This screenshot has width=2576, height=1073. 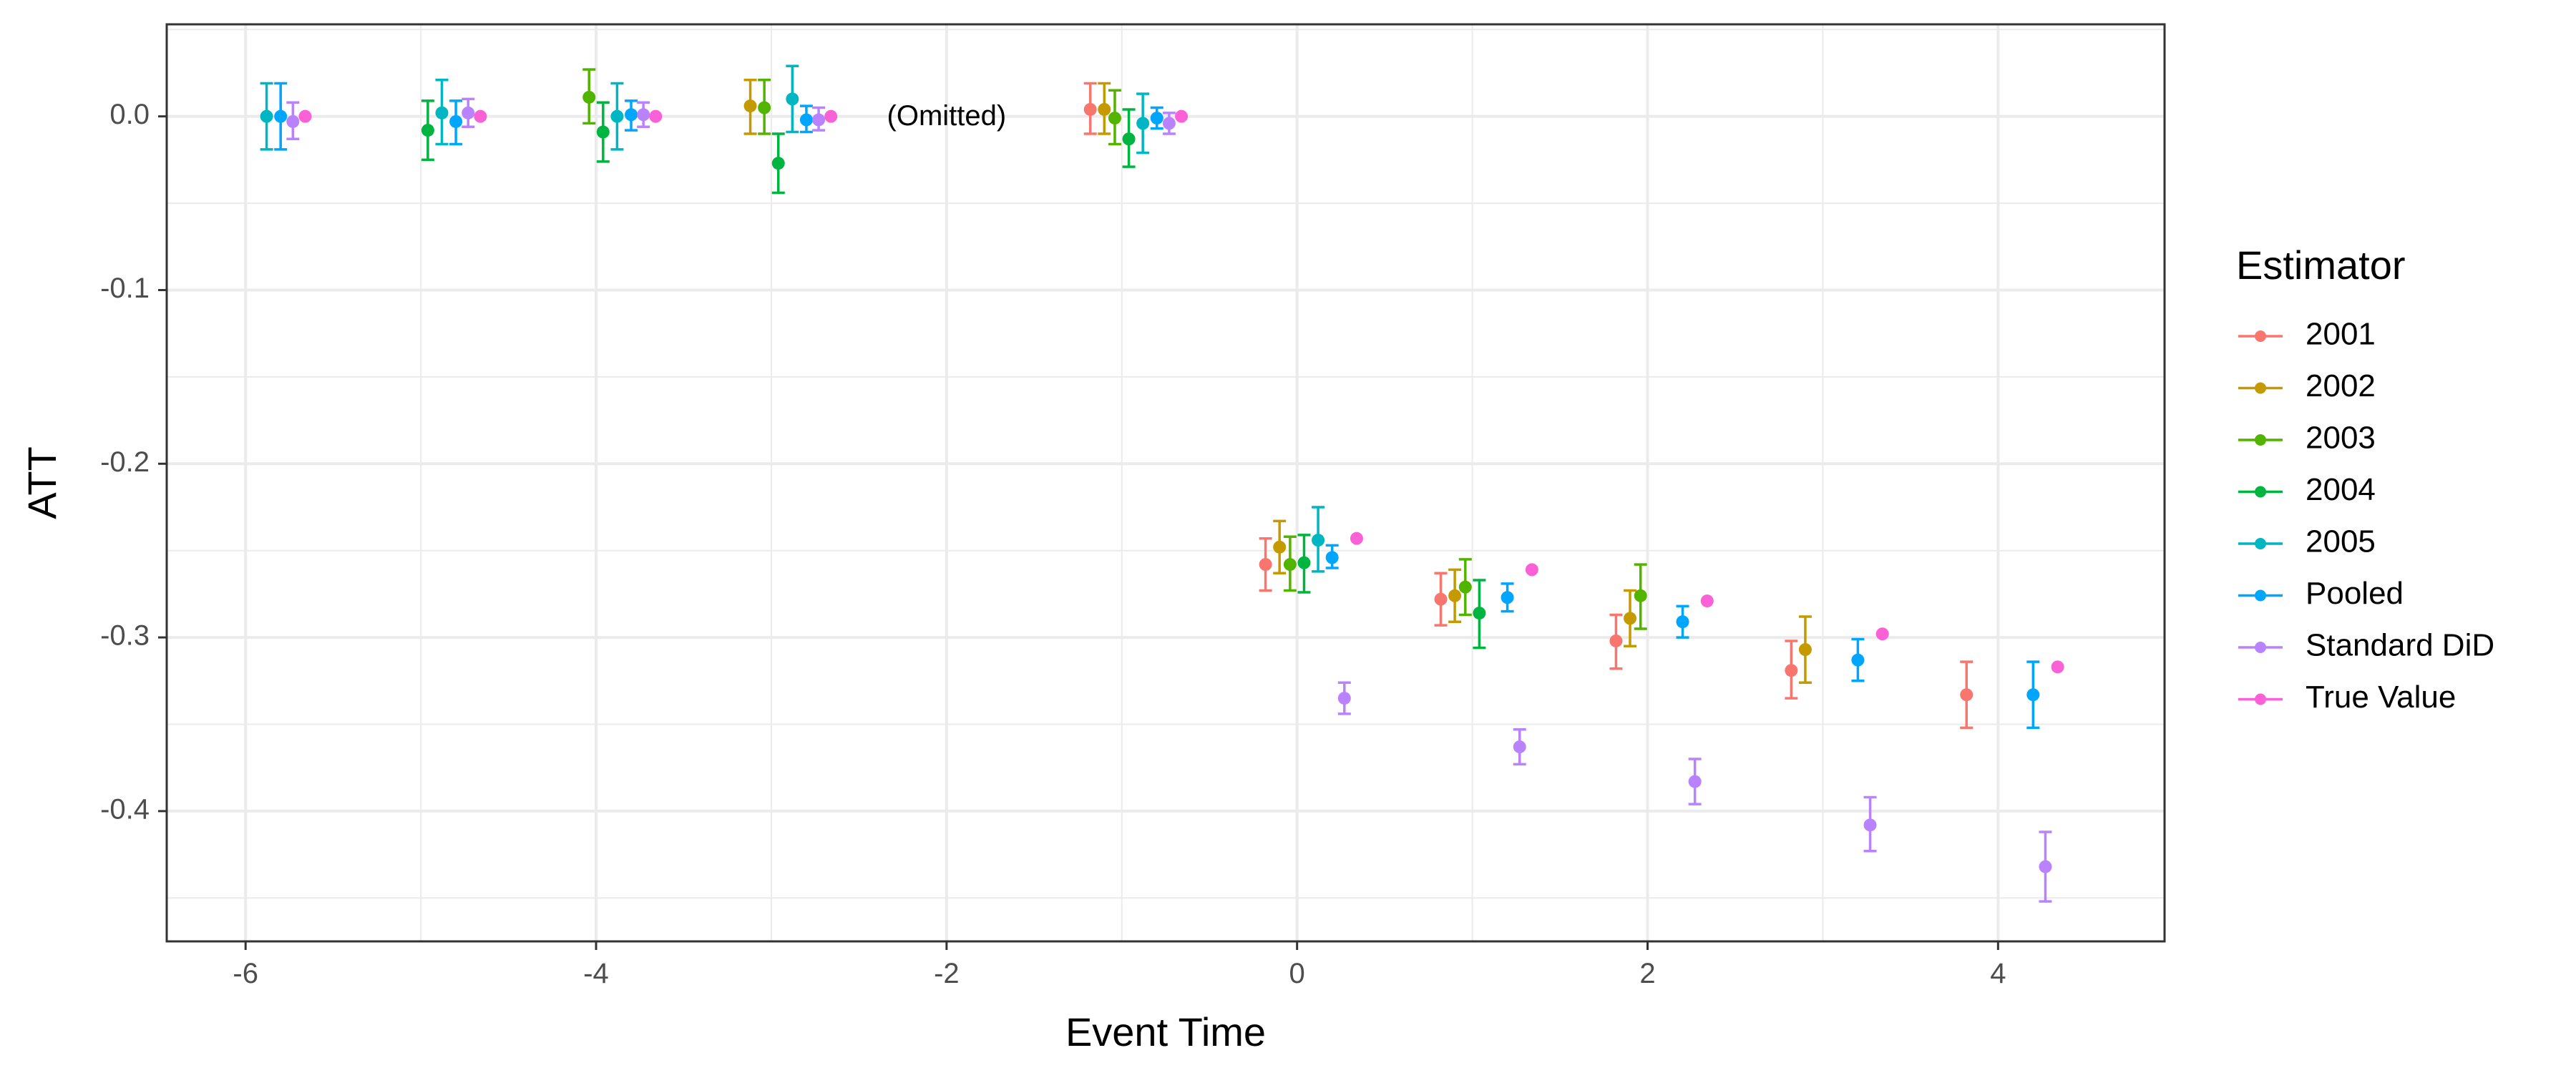 What do you see at coordinates (2381, 697) in the screenshot?
I see `legend-label: True Value` at bounding box center [2381, 697].